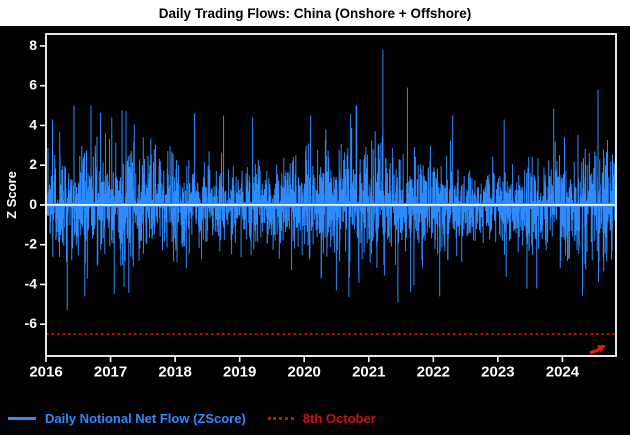 The width and height of the screenshot is (630, 435). What do you see at coordinates (22, 418) in the screenshot?
I see `legend-key-flow-line` at bounding box center [22, 418].